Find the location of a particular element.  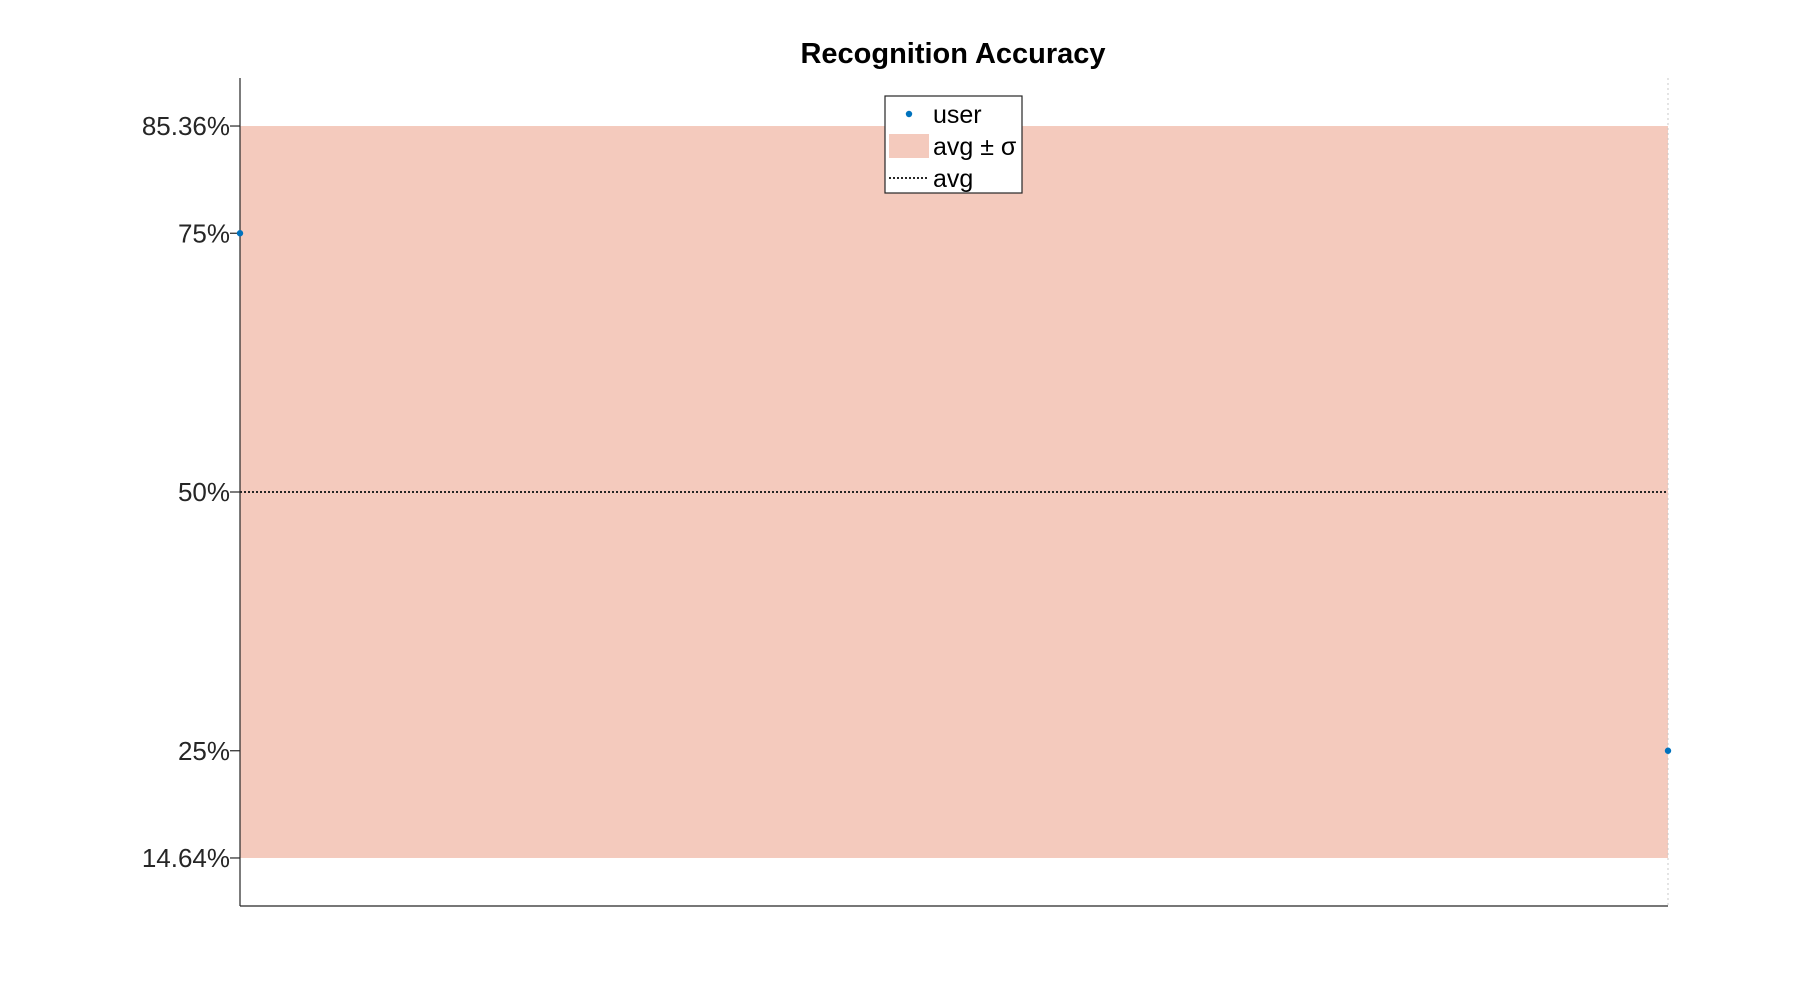

y-tick-label: 50% is located at coordinates (204, 492).